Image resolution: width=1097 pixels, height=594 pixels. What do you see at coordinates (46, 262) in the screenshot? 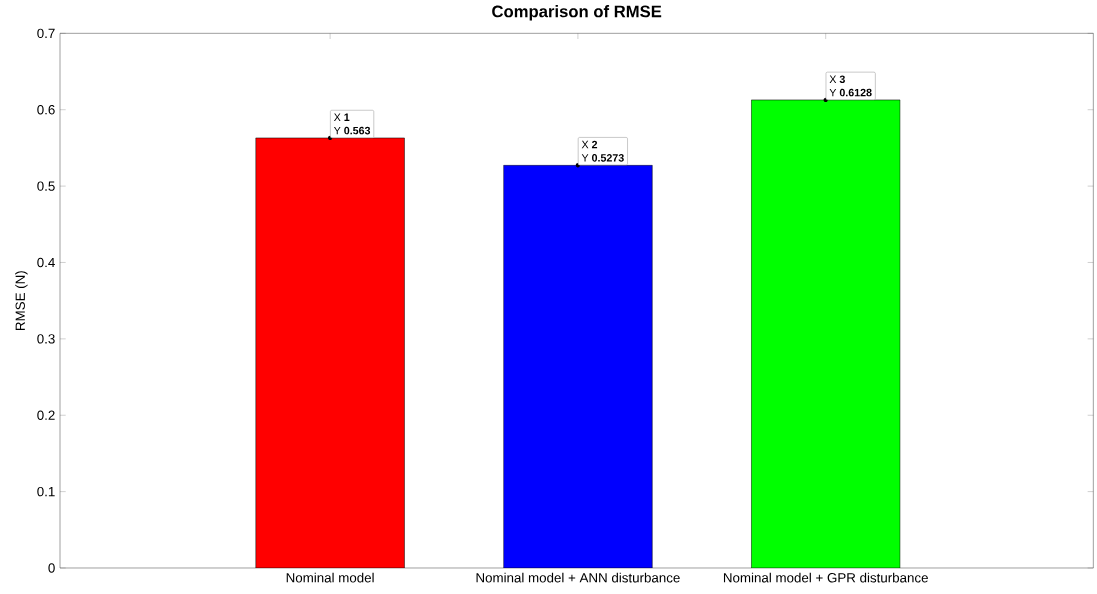
I see `y-tick-label: 0.4` at bounding box center [46, 262].